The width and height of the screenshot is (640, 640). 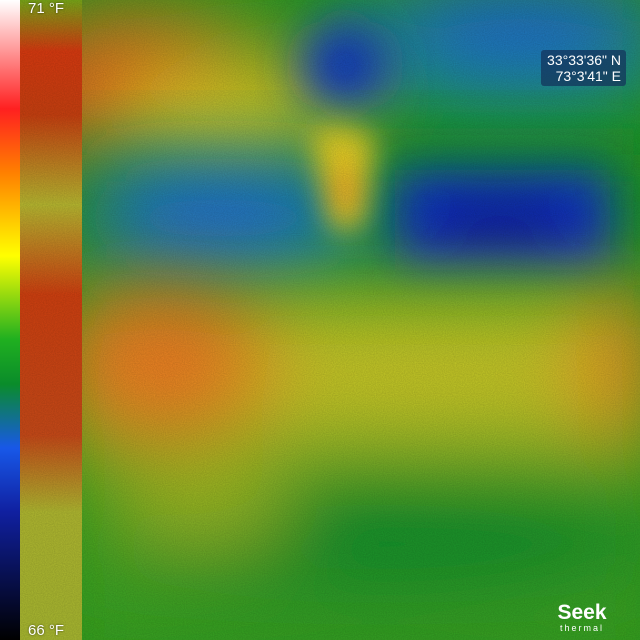 I want to click on logo-tagline: thermal, so click(x=582, y=628).